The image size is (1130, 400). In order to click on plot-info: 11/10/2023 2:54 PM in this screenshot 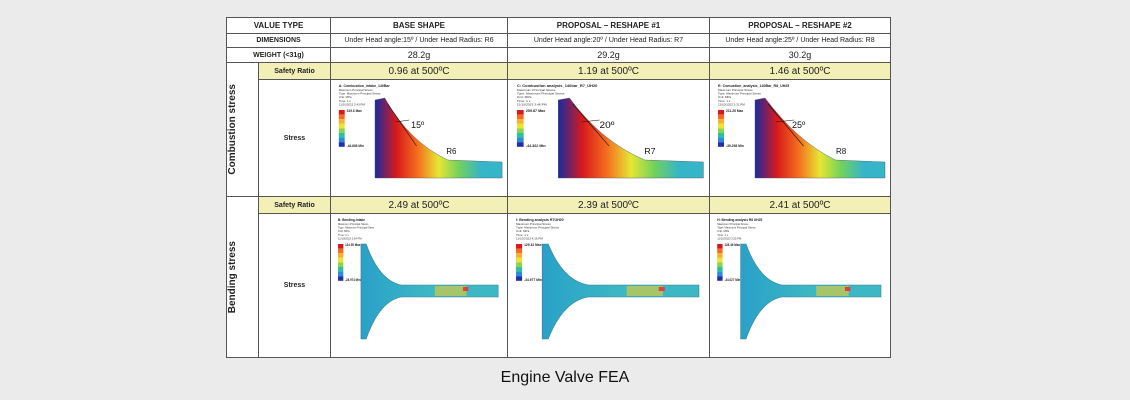, I will do `click(350, 238)`.